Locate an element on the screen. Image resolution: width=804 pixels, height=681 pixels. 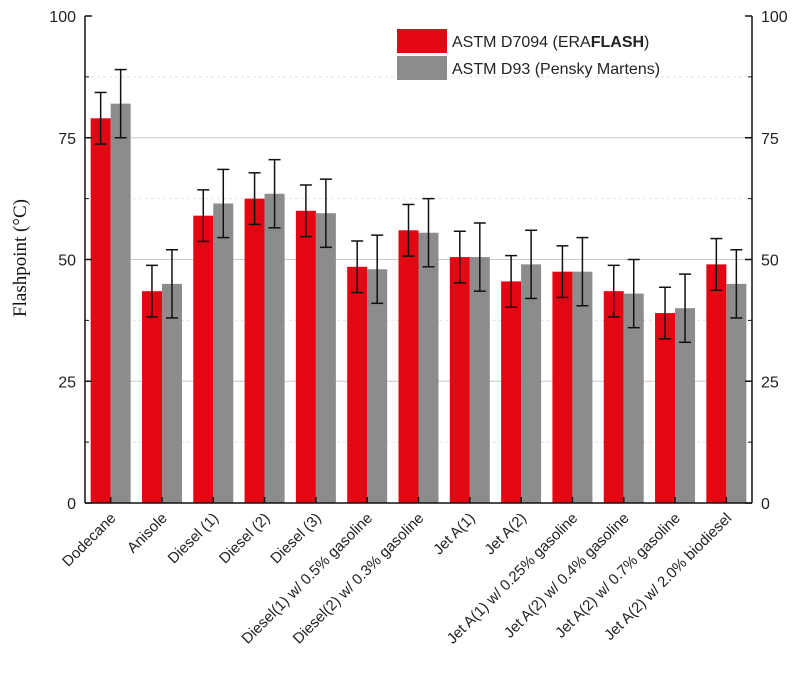
y-tick-label-left: 75 is located at coordinates (67, 139).